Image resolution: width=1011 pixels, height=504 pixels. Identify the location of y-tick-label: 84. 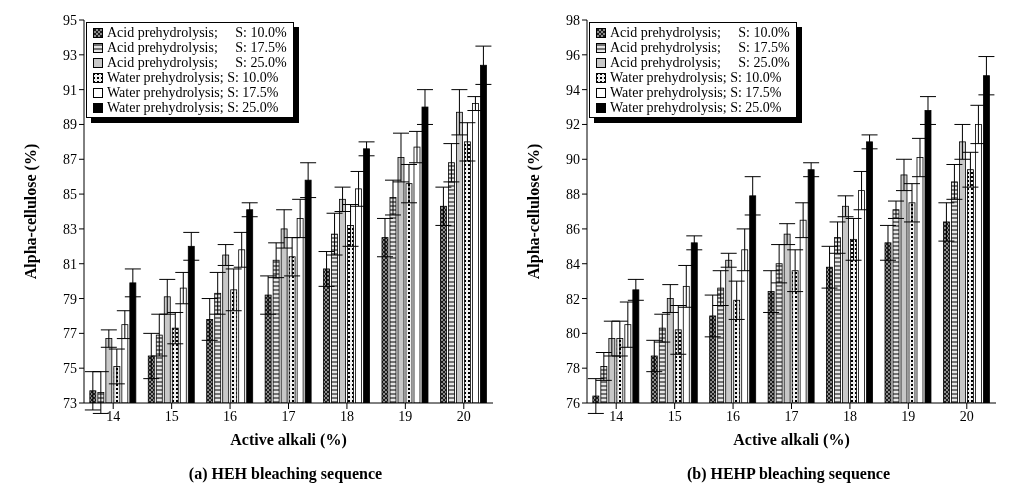
(573, 264).